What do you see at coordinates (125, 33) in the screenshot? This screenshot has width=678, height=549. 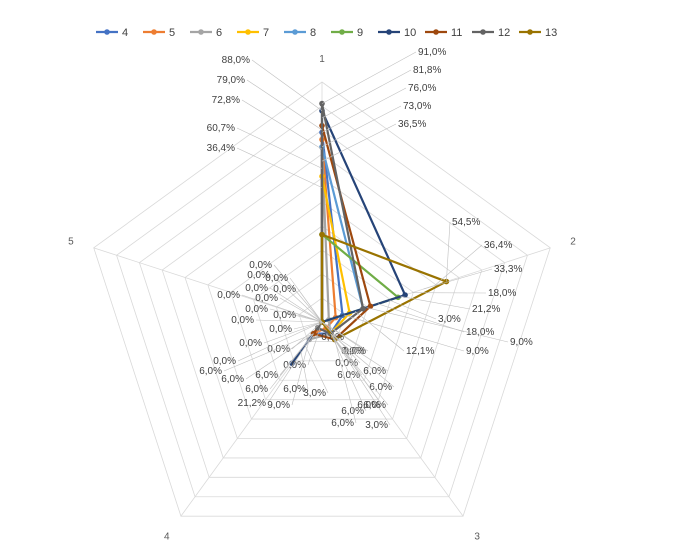 I see `legend-label: 4` at bounding box center [125, 33].